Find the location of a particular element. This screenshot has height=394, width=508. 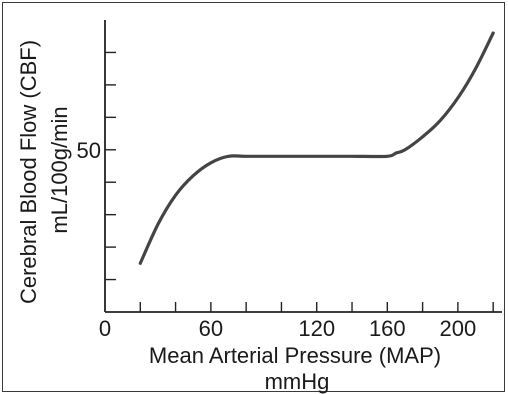

y-tick-labels: 50 is located at coordinates (89, 150).